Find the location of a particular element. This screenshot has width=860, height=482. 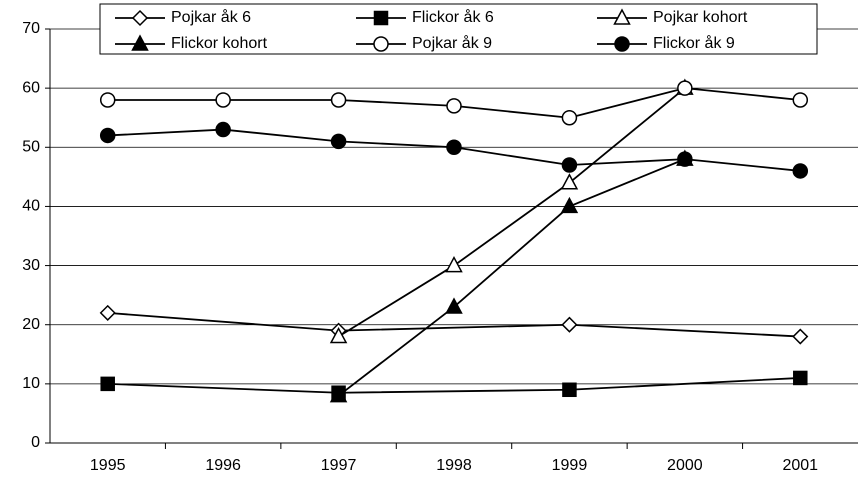

legend-label: Pojkar åk 9 is located at coordinates (452, 43).